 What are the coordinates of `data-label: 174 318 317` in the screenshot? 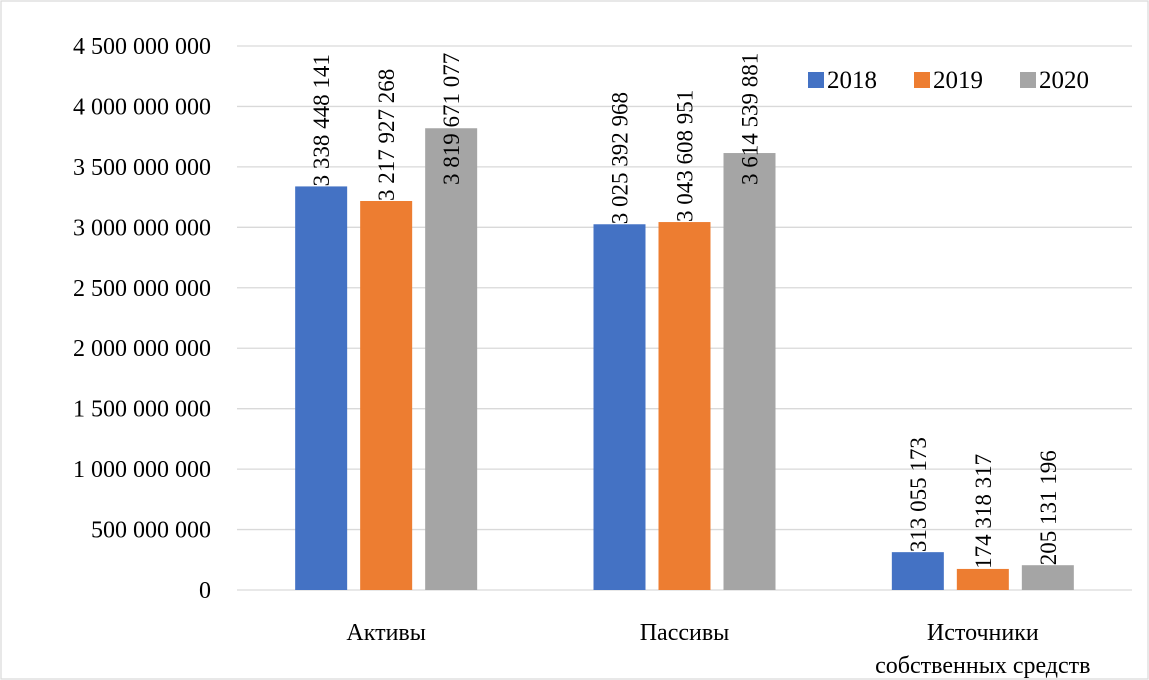 It's located at (983, 511).